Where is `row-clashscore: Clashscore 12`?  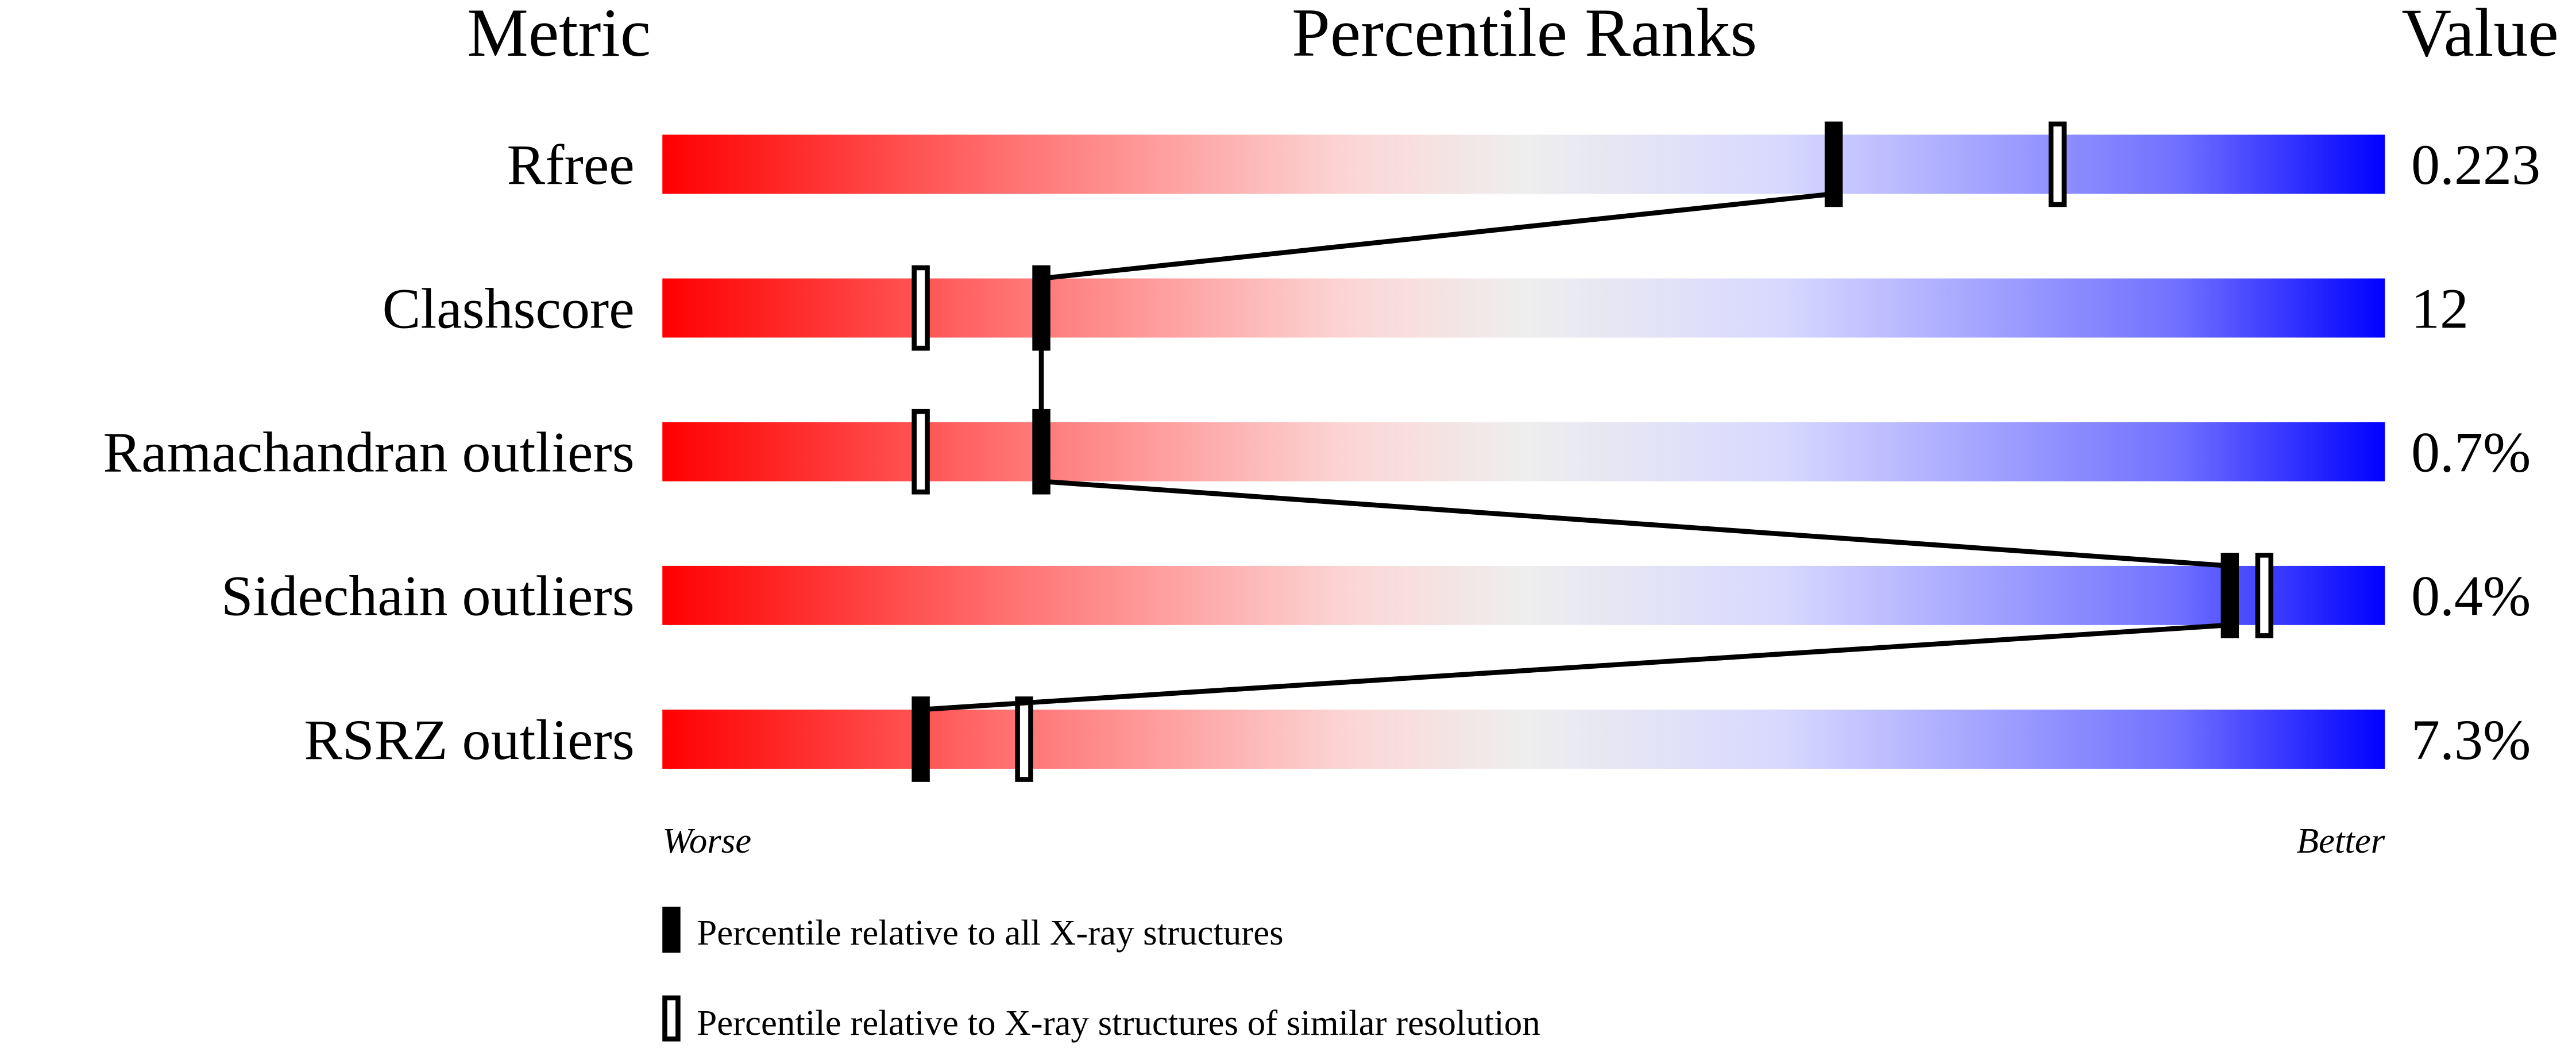
row-clashscore: Clashscore 12 is located at coordinates (1426, 308).